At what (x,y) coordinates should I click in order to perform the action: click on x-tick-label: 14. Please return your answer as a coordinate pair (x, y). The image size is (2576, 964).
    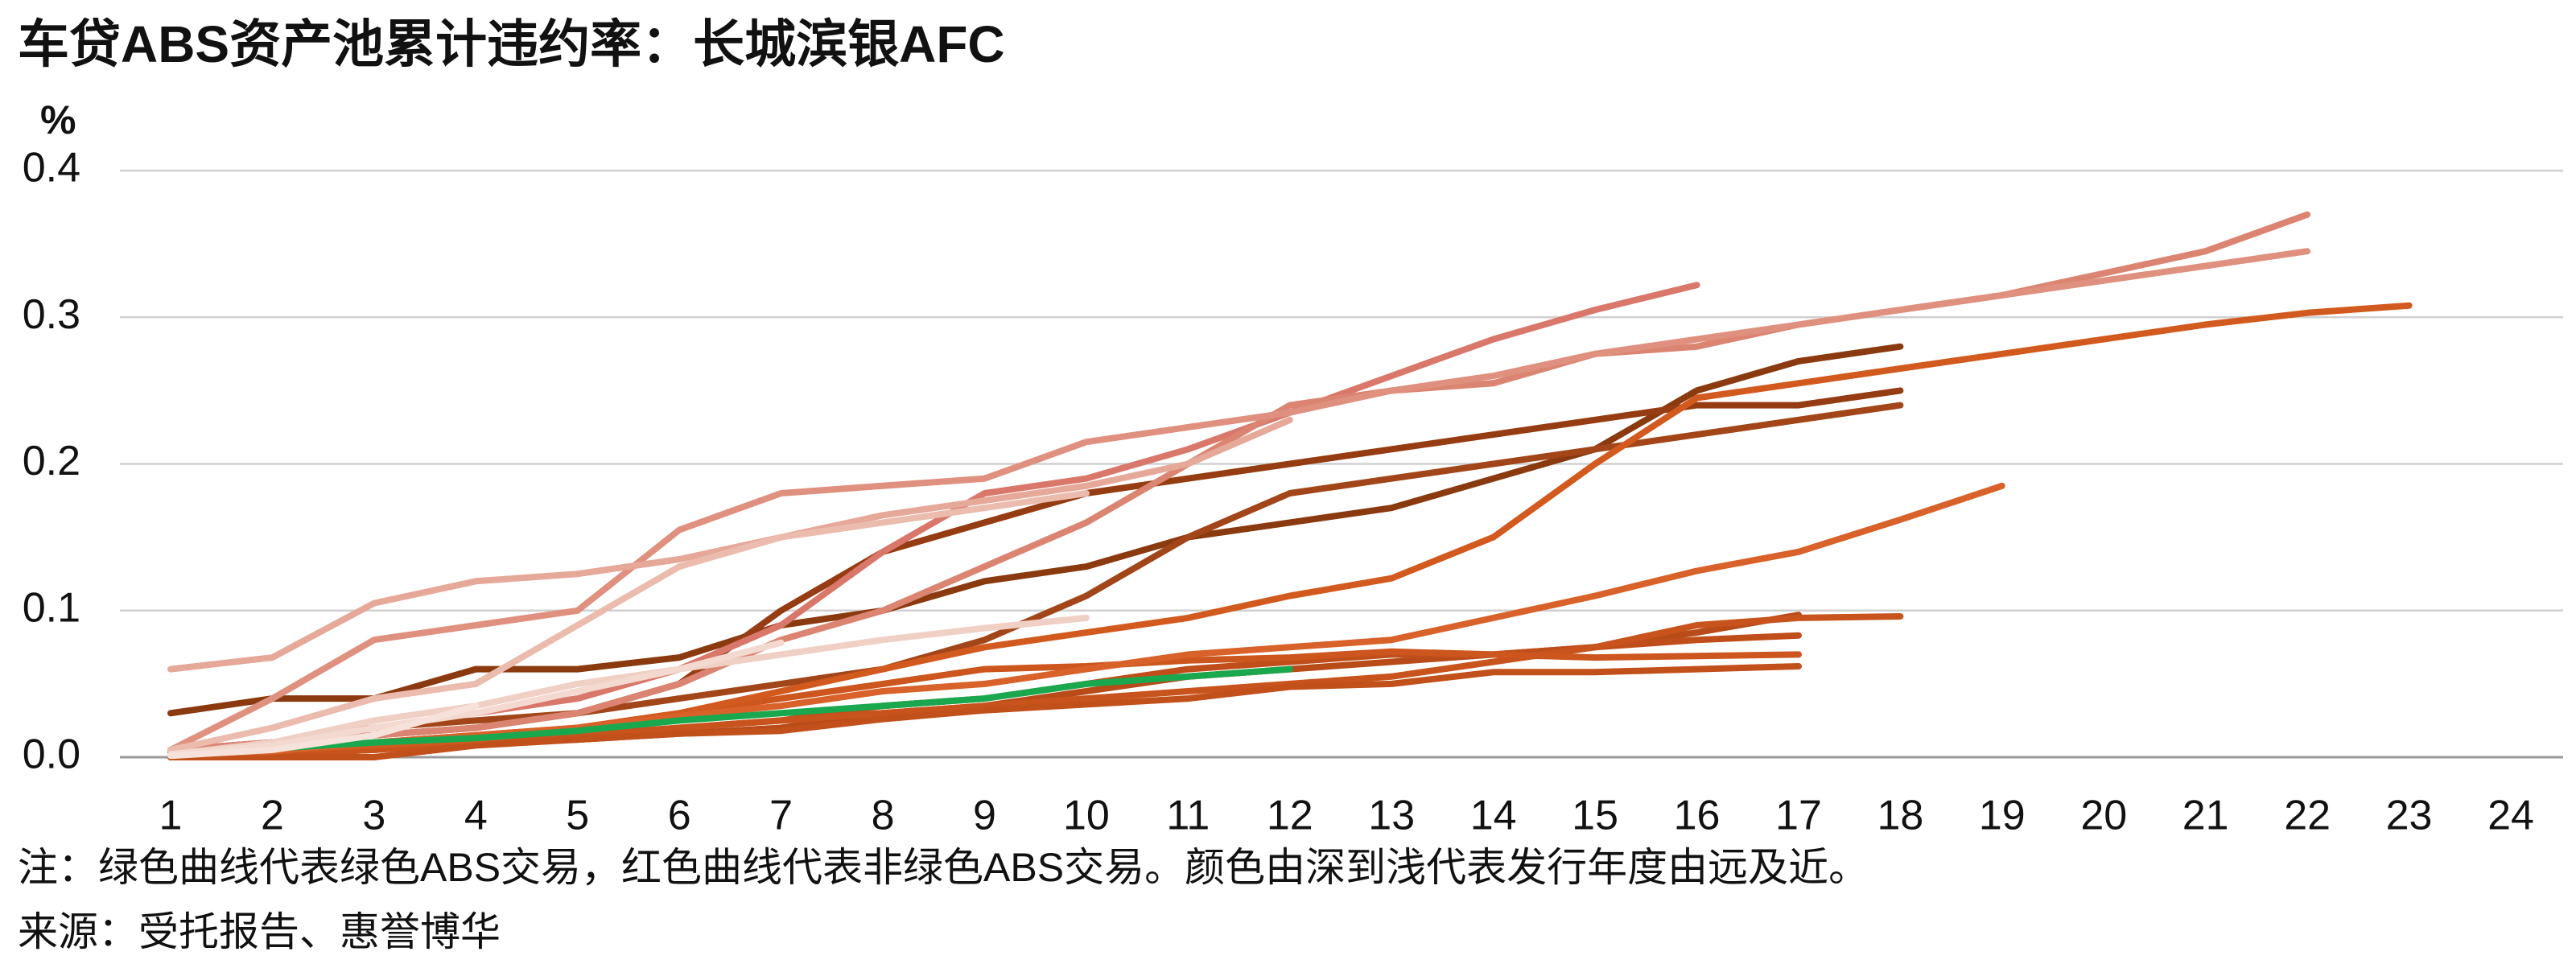
    Looking at the image, I should click on (1493, 816).